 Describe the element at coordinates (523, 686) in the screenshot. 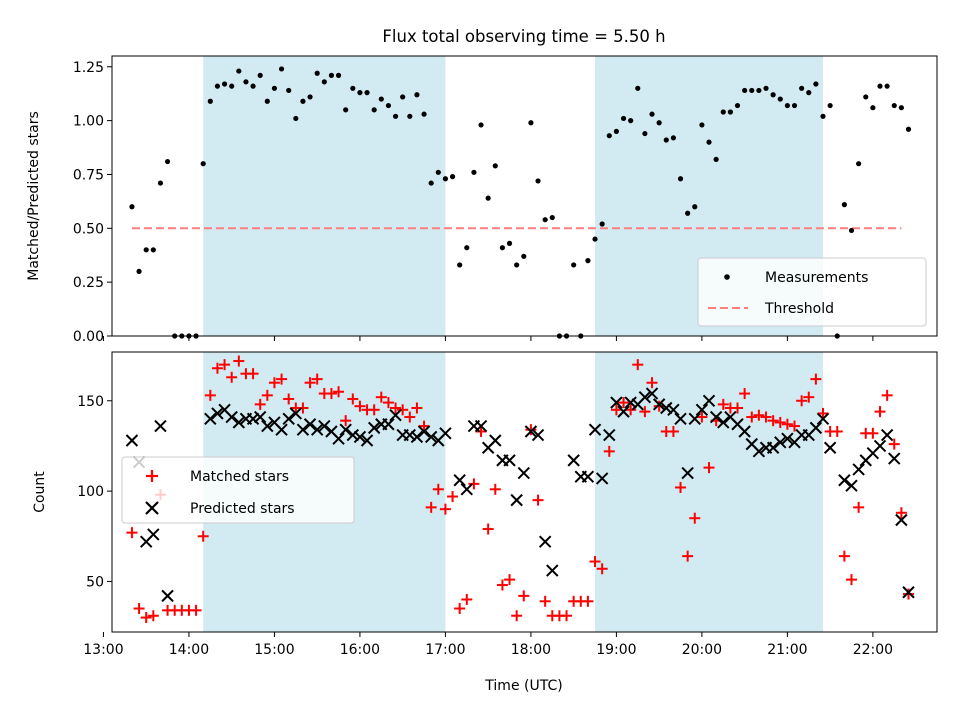

I see `x-axis-label: Time (UTC)` at that location.